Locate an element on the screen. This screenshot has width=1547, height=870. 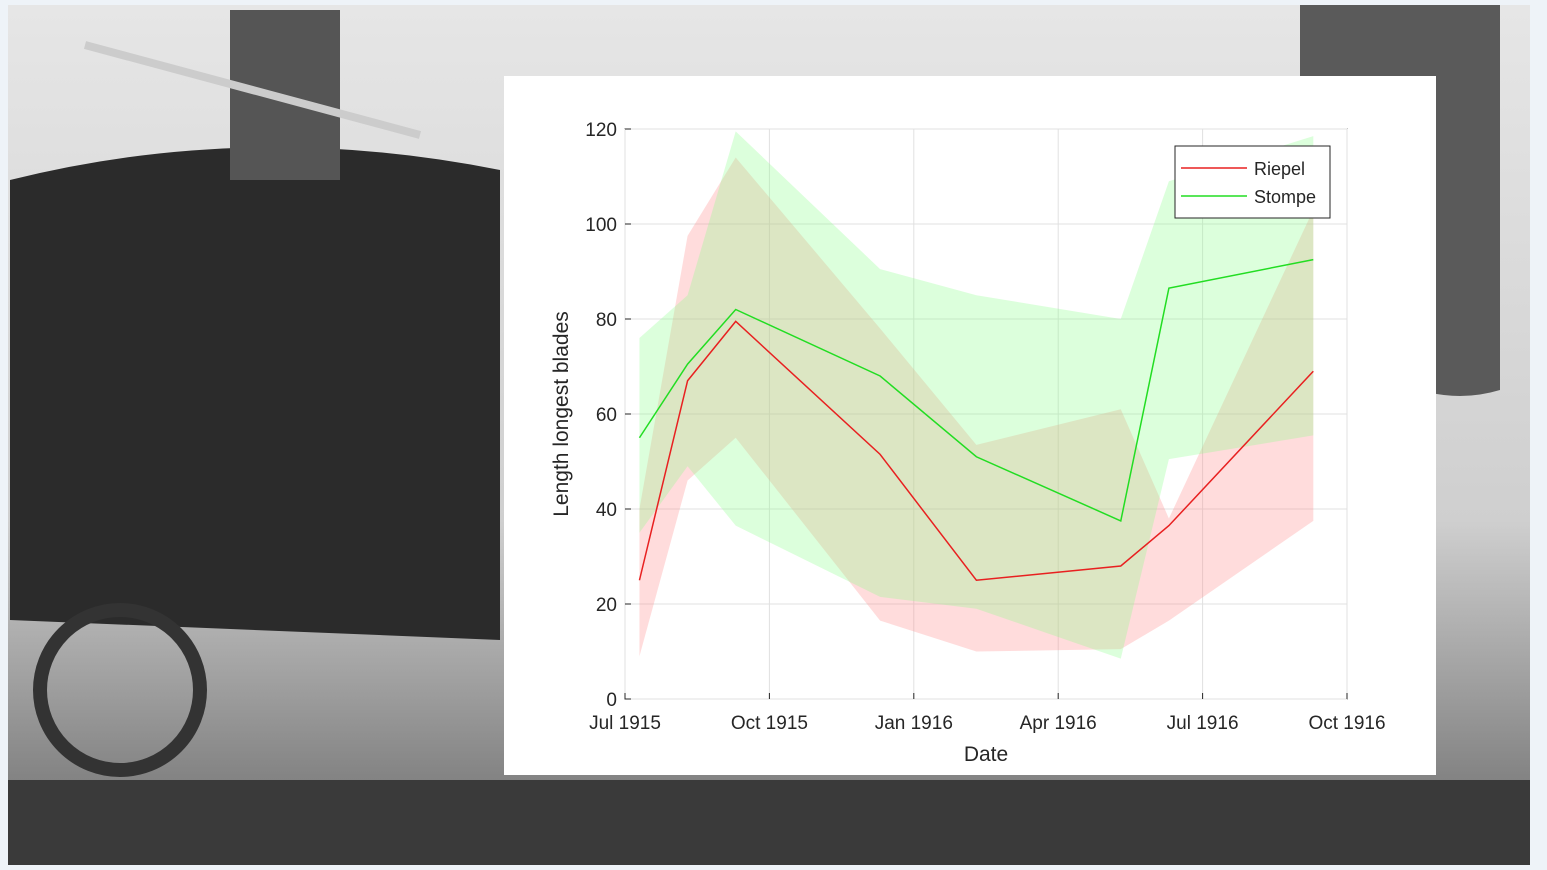
photo-wheel is located at coordinates (120, 690).